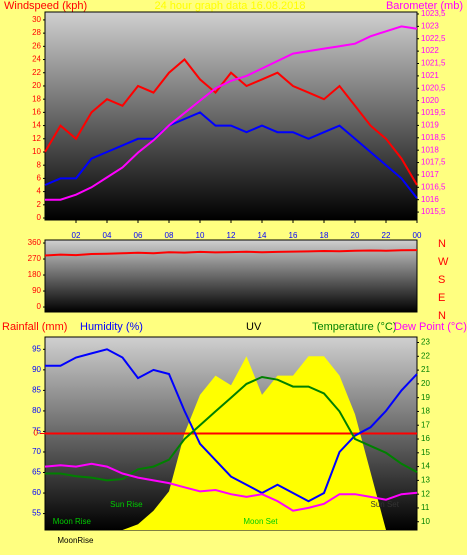 The image size is (467, 555). Describe the element at coordinates (36, 85) in the screenshot. I see `y-tick-label: 20` at that location.